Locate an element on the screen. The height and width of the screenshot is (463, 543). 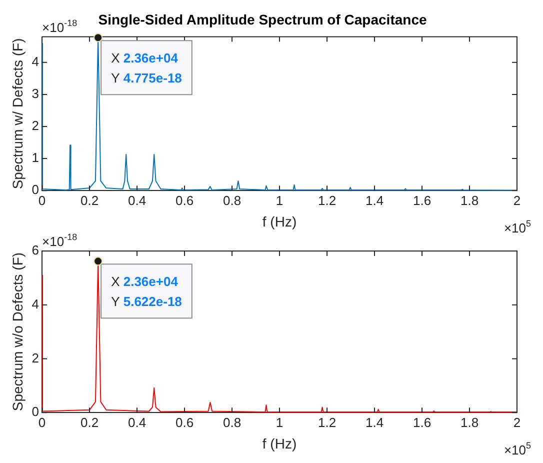
chart-title: Single-Sided Amplitude Spectrum of Capacitance is located at coordinates (262, 19).